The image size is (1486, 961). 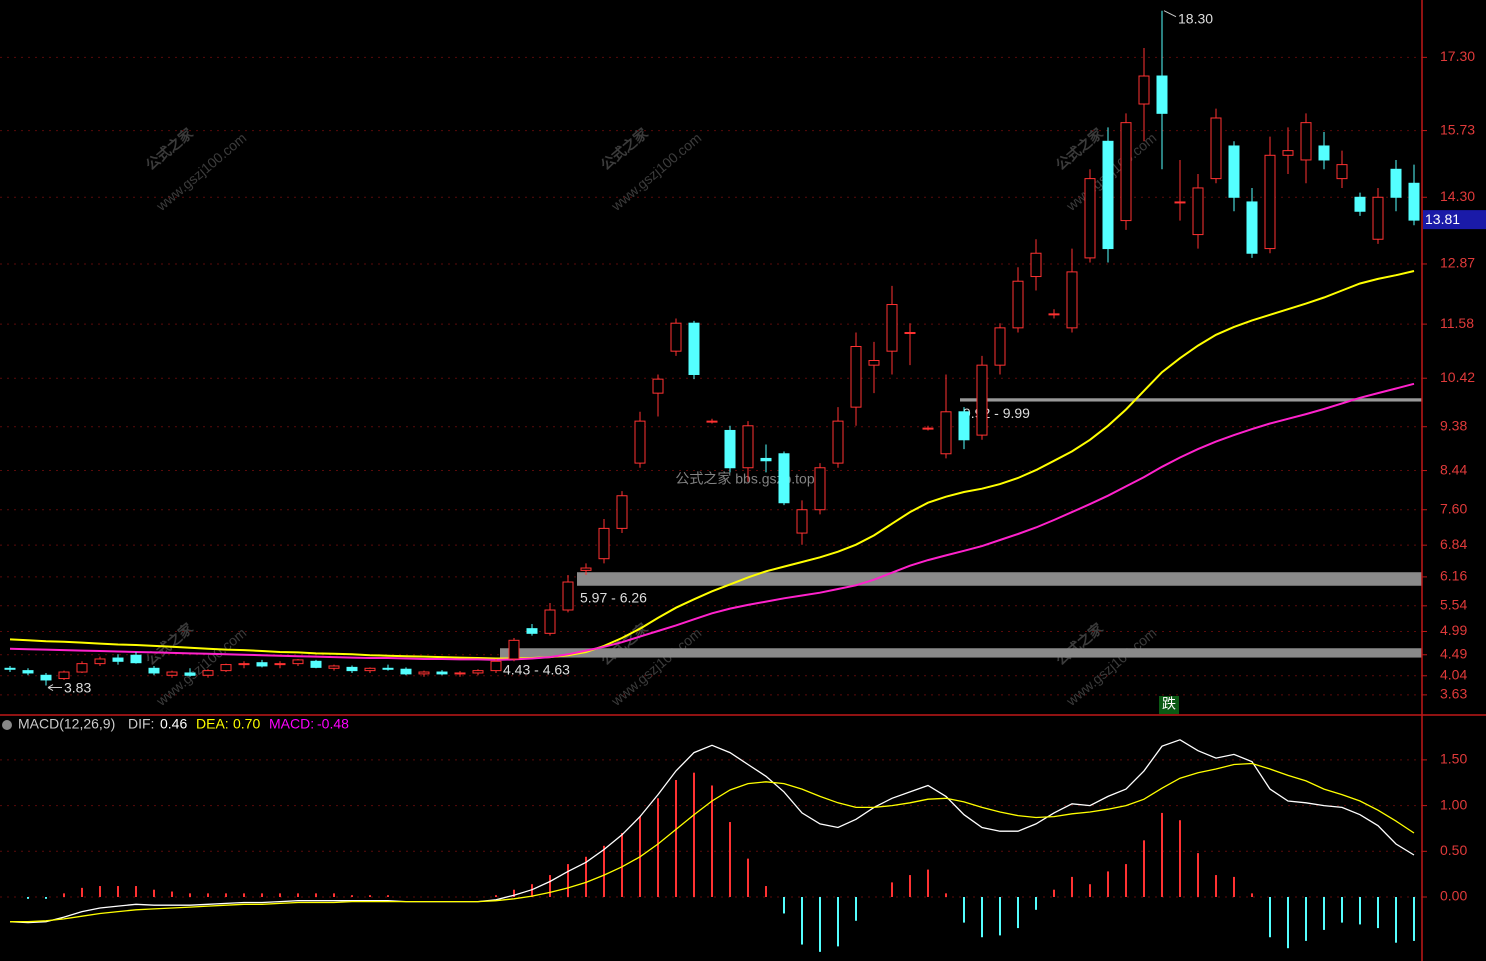 What do you see at coordinates (1453, 896) in the screenshot?
I see `y-tick-label: 0.00` at bounding box center [1453, 896].